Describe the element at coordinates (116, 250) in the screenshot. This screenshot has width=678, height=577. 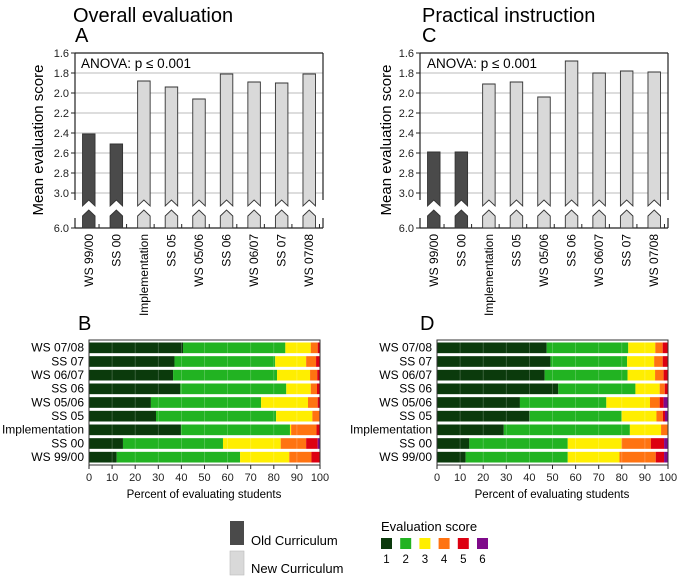
I see `x-tick-label: SS 00` at that location.